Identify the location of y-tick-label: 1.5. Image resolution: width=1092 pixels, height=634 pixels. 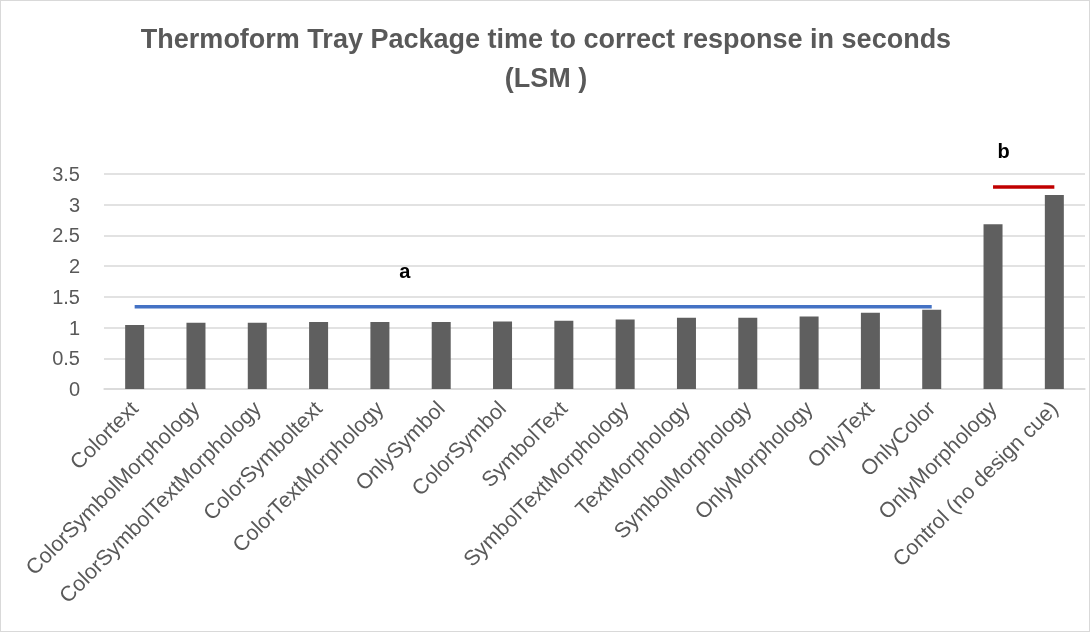
(66, 296).